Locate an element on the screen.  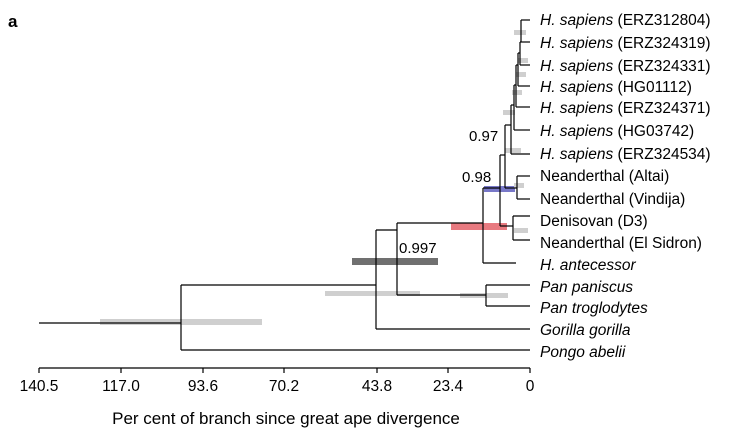
tip-label: Pongo abelii is located at coordinates (583, 352).